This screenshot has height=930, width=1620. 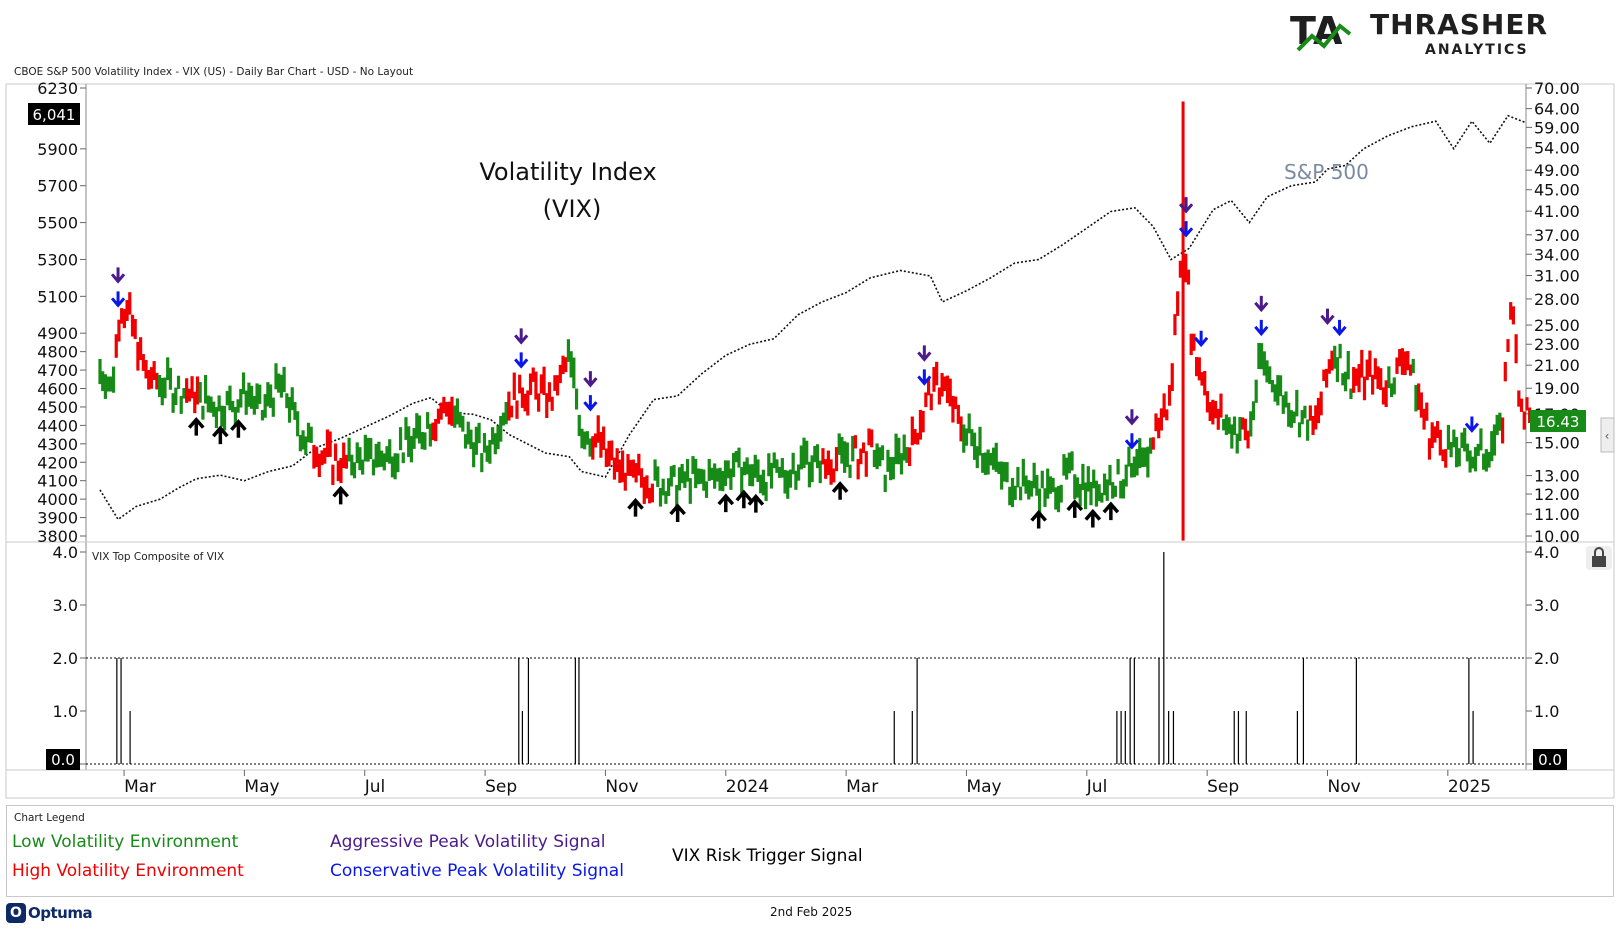 What do you see at coordinates (57, 536) in the screenshot?
I see `left-tick-label: 3800` at bounding box center [57, 536].